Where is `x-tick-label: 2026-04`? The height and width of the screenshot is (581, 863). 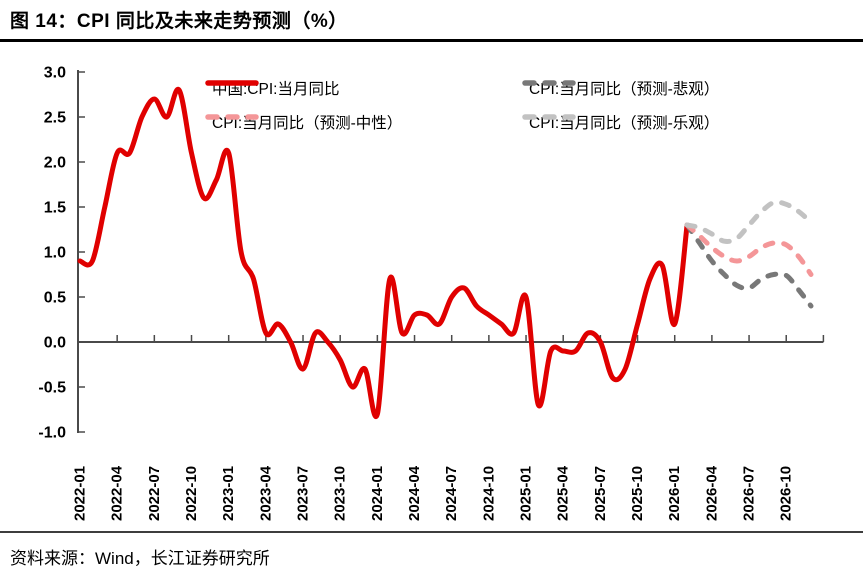 x-tick-label: 2026-04 is located at coordinates (711, 493).